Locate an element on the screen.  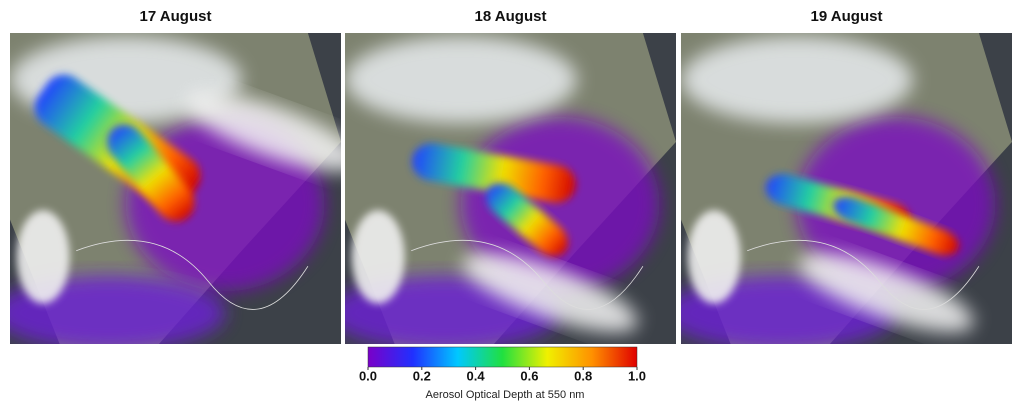
colorbar-tick-label: 0.2 is located at coordinates (422, 375).